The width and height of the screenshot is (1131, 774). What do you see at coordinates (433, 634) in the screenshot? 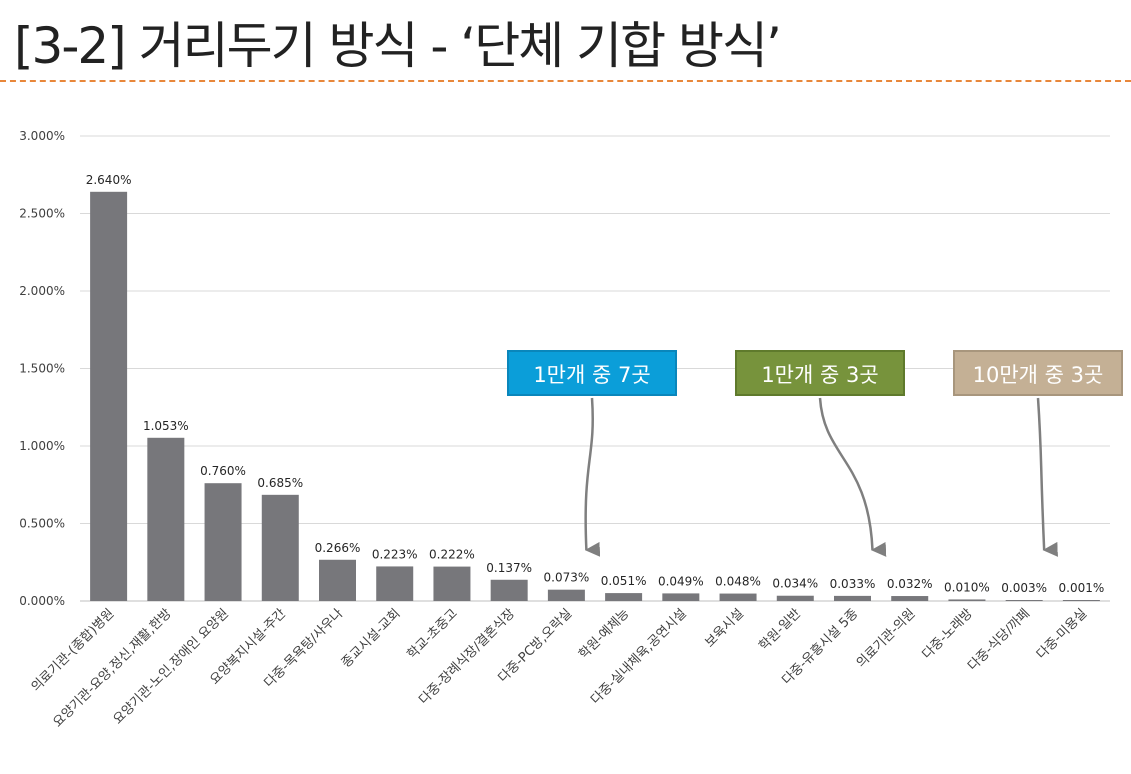
I see `x-tick-label: 학교-초중고` at bounding box center [433, 634].